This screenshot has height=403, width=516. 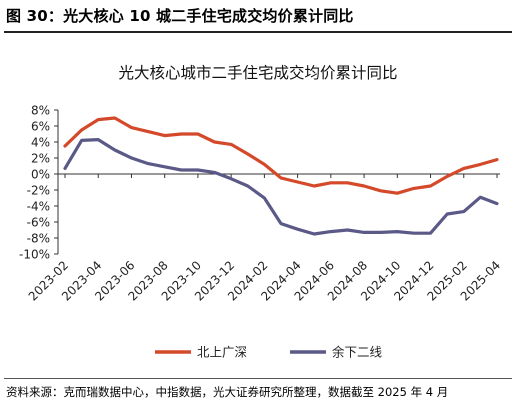 What do you see at coordinates (38, 223) in the screenshot?
I see `y-tick-label: -6%` at bounding box center [38, 223].